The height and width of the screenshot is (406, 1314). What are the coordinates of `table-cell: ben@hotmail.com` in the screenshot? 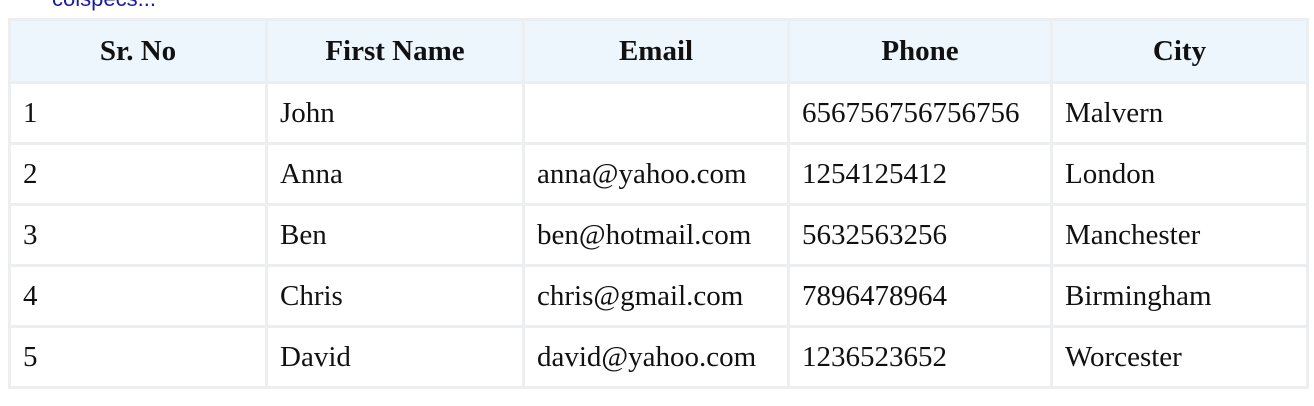 It's located at (656, 235).